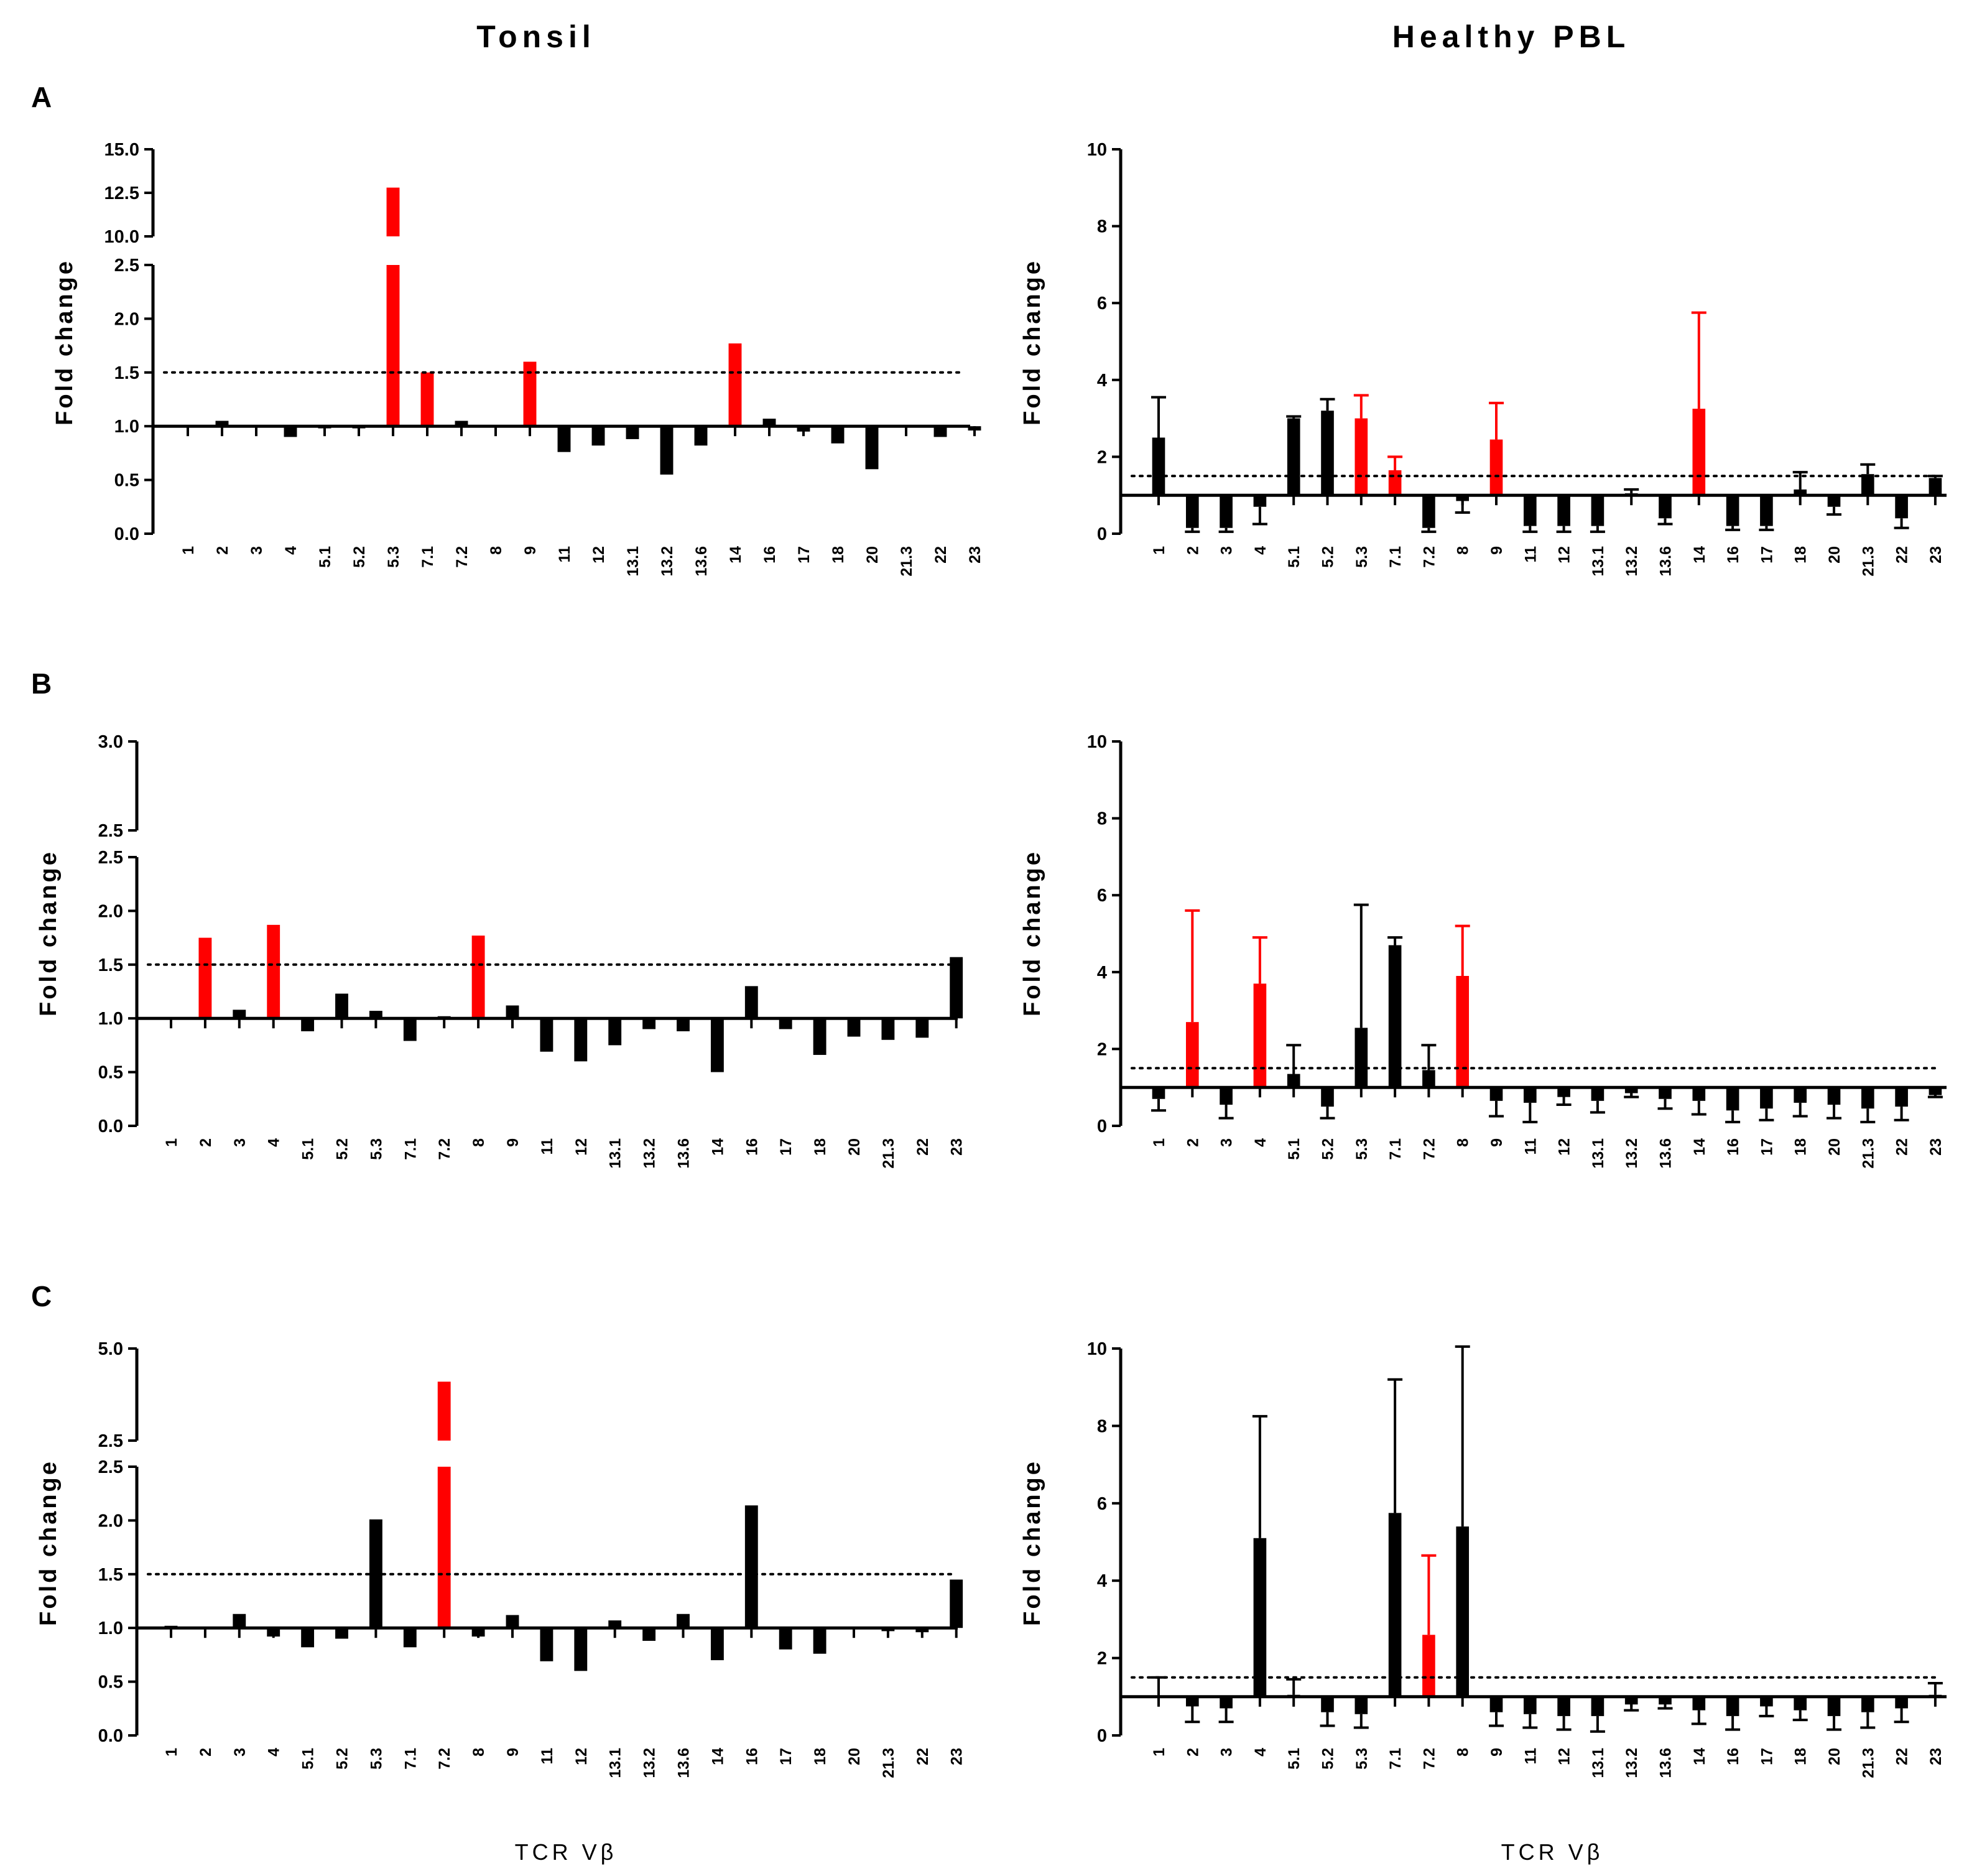 The height and width of the screenshot is (1876, 1982). I want to click on bar-5.3-upper, so click(393, 211).